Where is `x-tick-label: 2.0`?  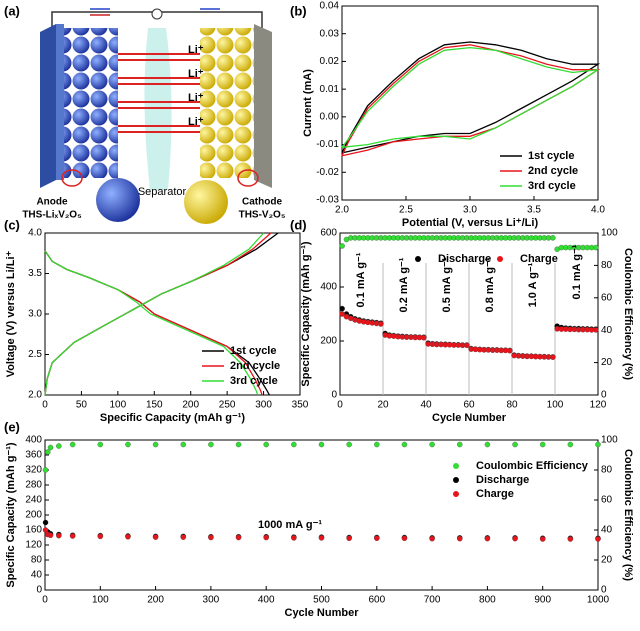 x-tick-label: 2.0 is located at coordinates (342, 210).